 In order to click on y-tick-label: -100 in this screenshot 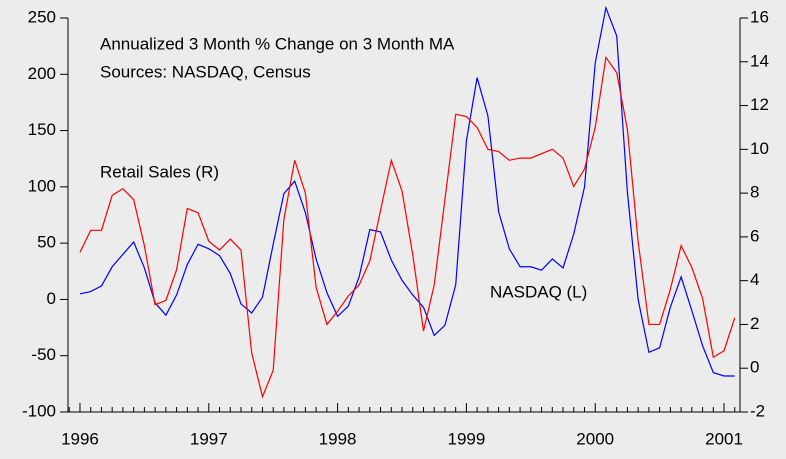, I will do `click(39, 410)`.